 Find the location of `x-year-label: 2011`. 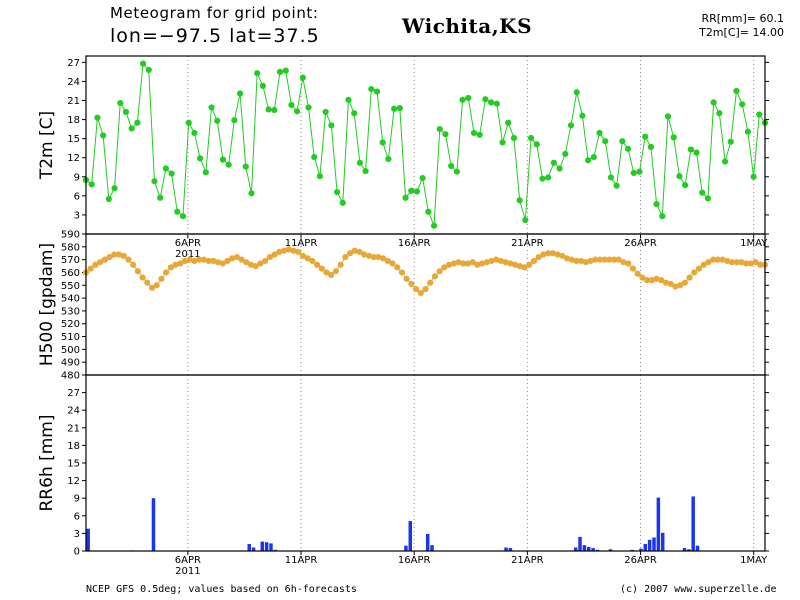

x-year-label: 2011 is located at coordinates (187, 571).